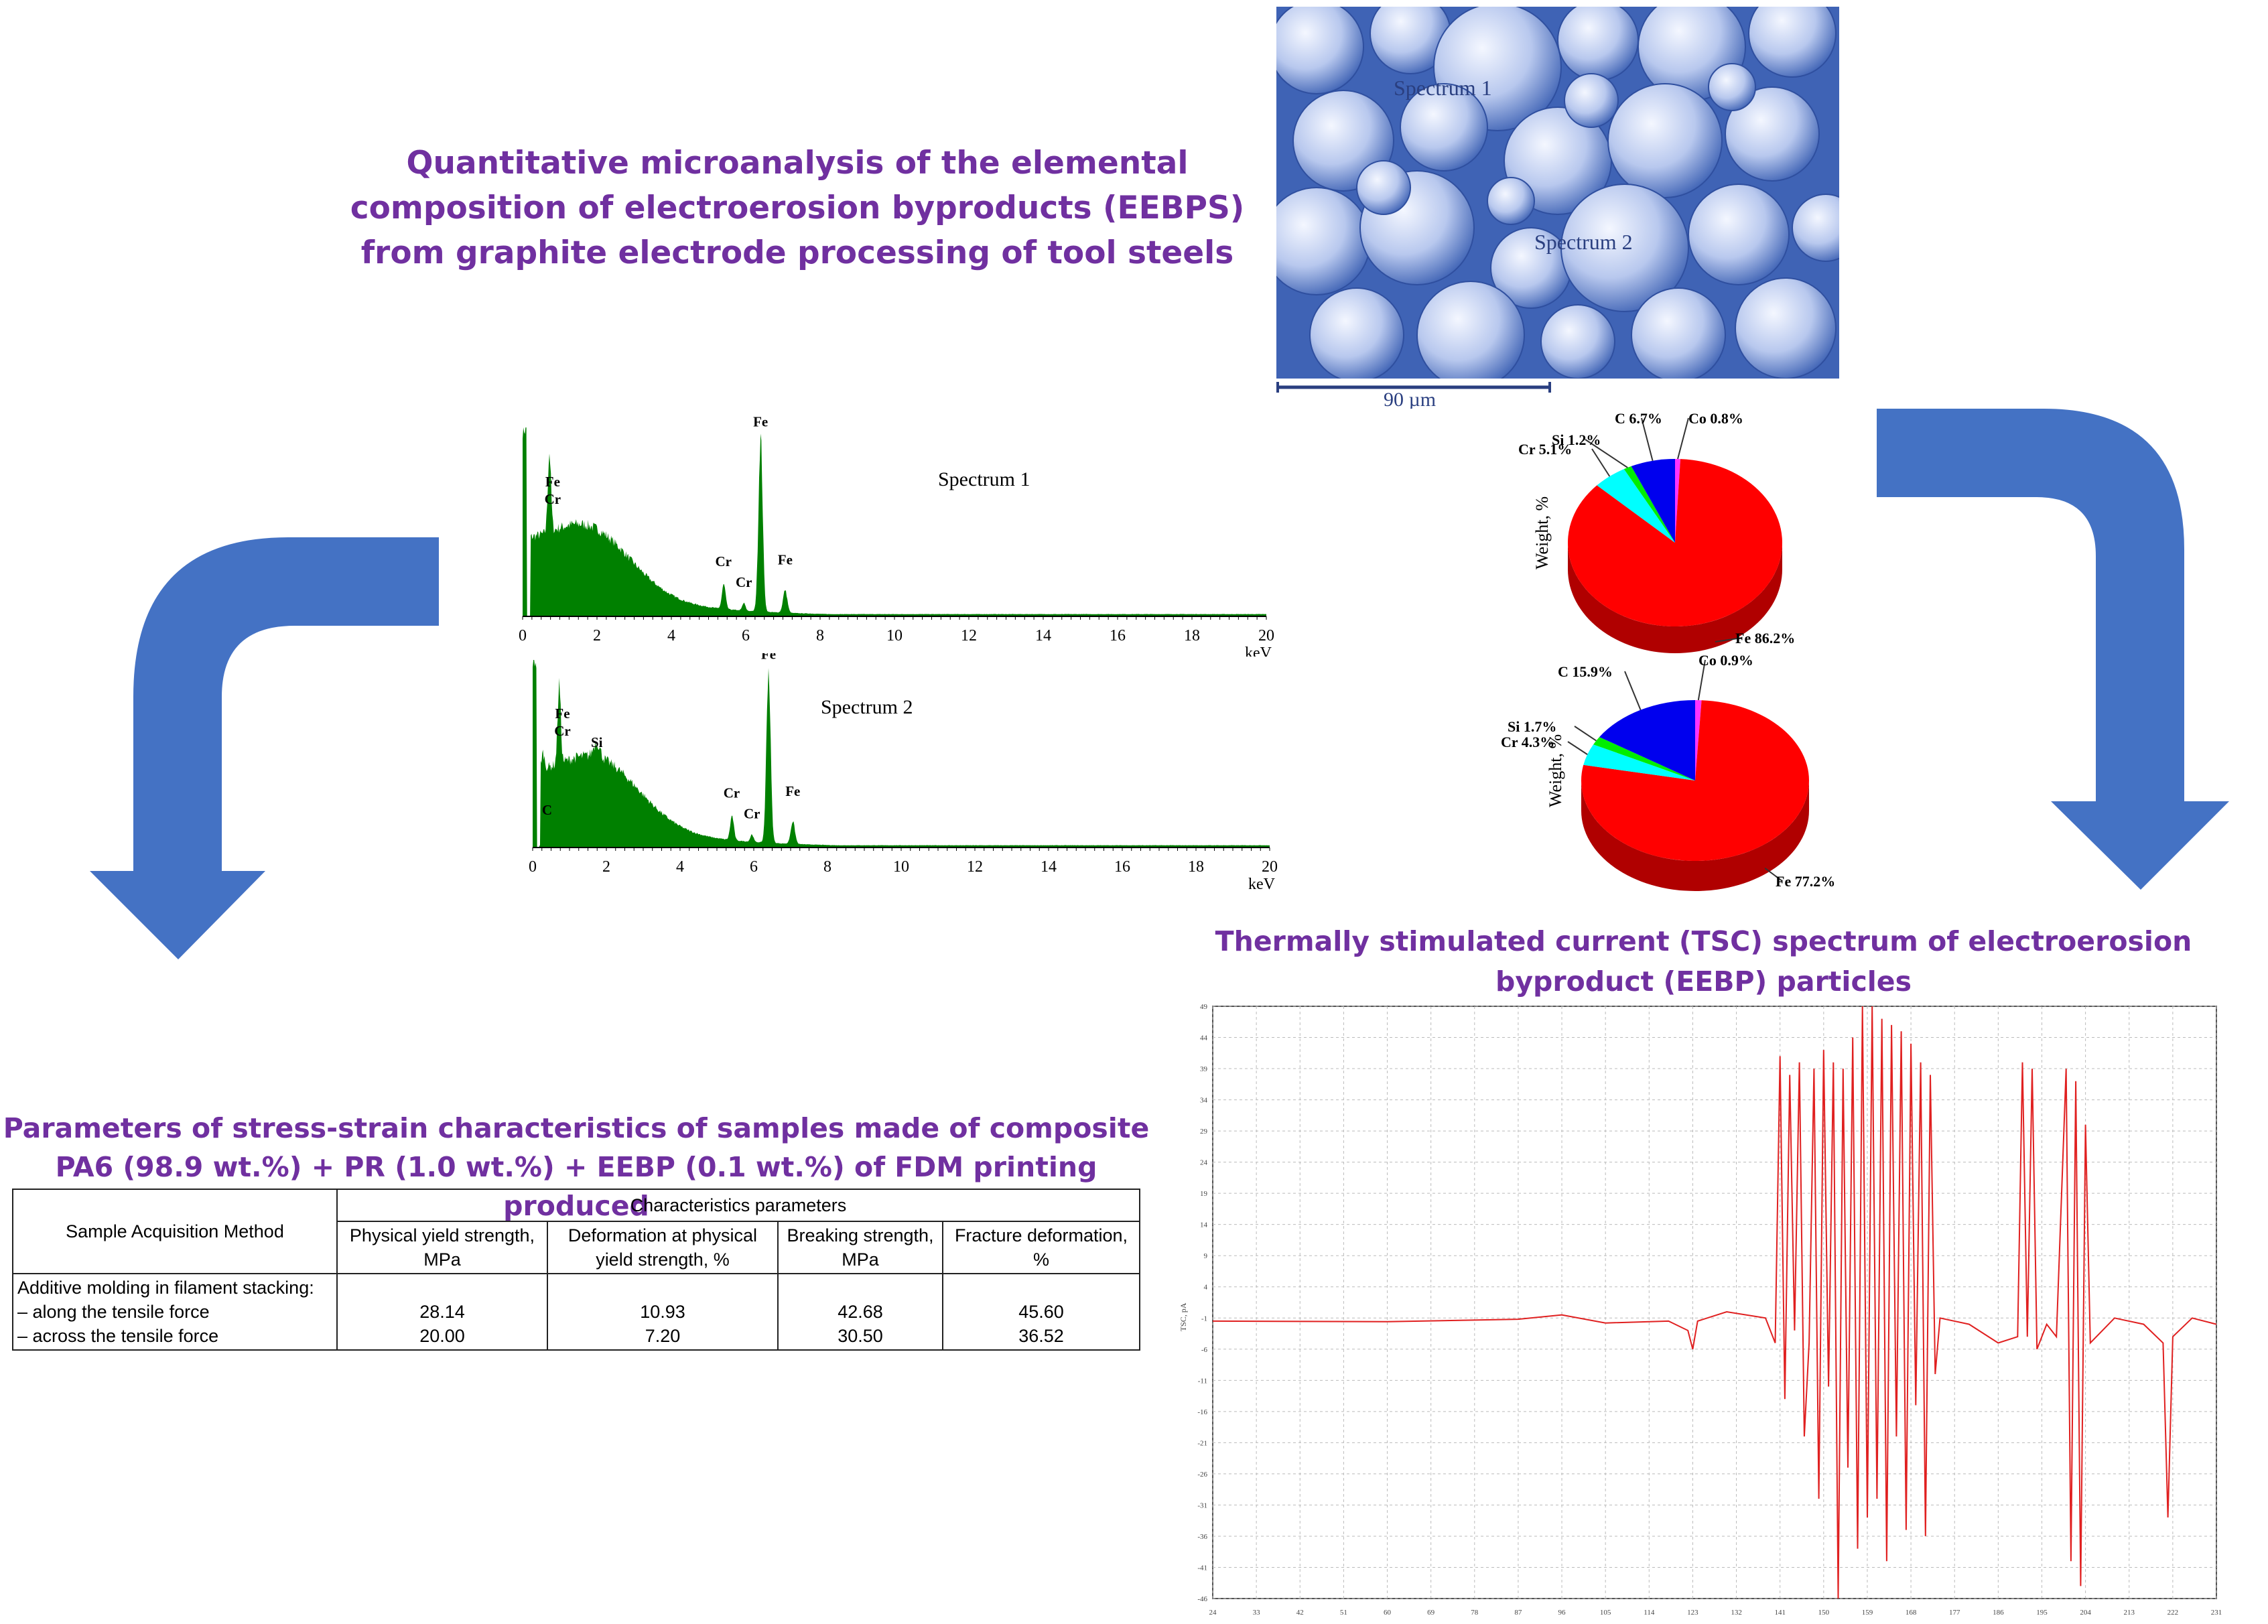 The width and height of the screenshot is (2268, 1624). What do you see at coordinates (553, 499) in the screenshot?
I see `peak-label: Cr` at bounding box center [553, 499].